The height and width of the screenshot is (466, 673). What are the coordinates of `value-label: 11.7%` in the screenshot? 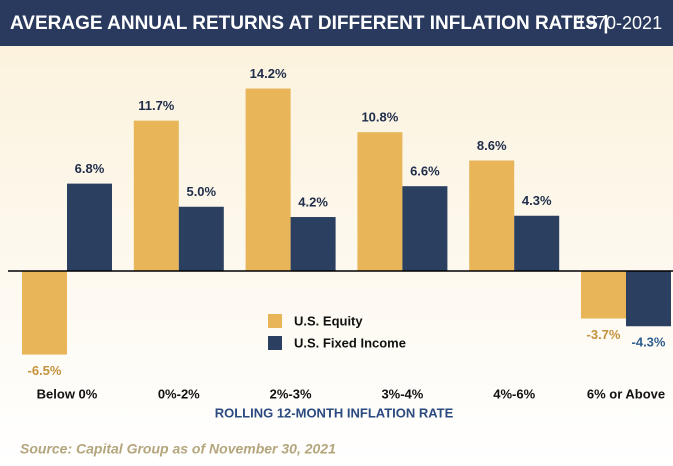 It's located at (156, 105).